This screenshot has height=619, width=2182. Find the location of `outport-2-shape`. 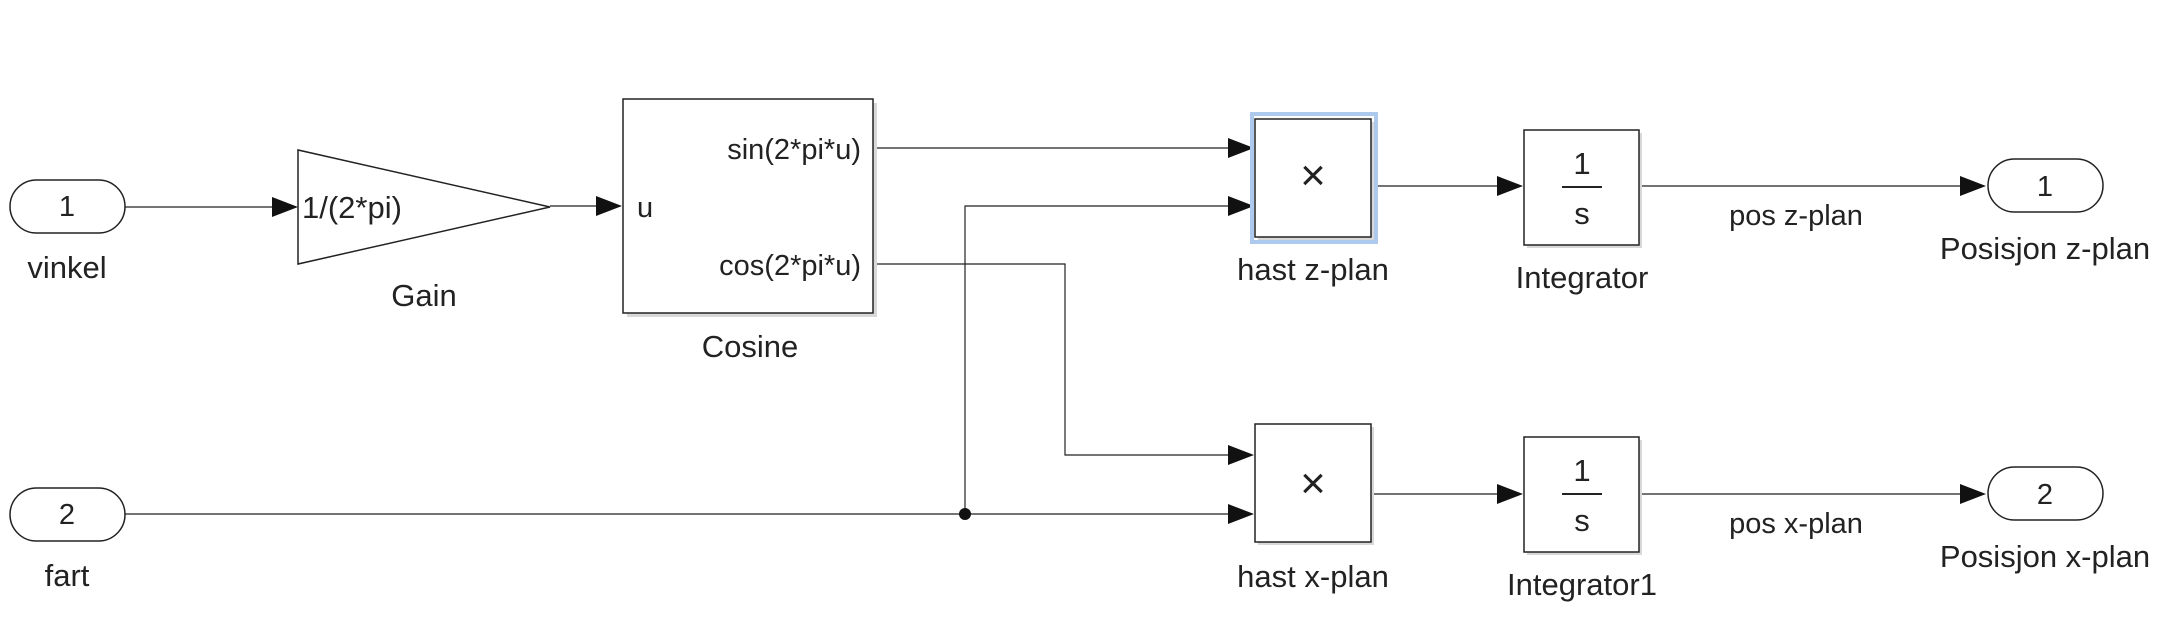

outport-2-shape is located at coordinates (2045, 493).